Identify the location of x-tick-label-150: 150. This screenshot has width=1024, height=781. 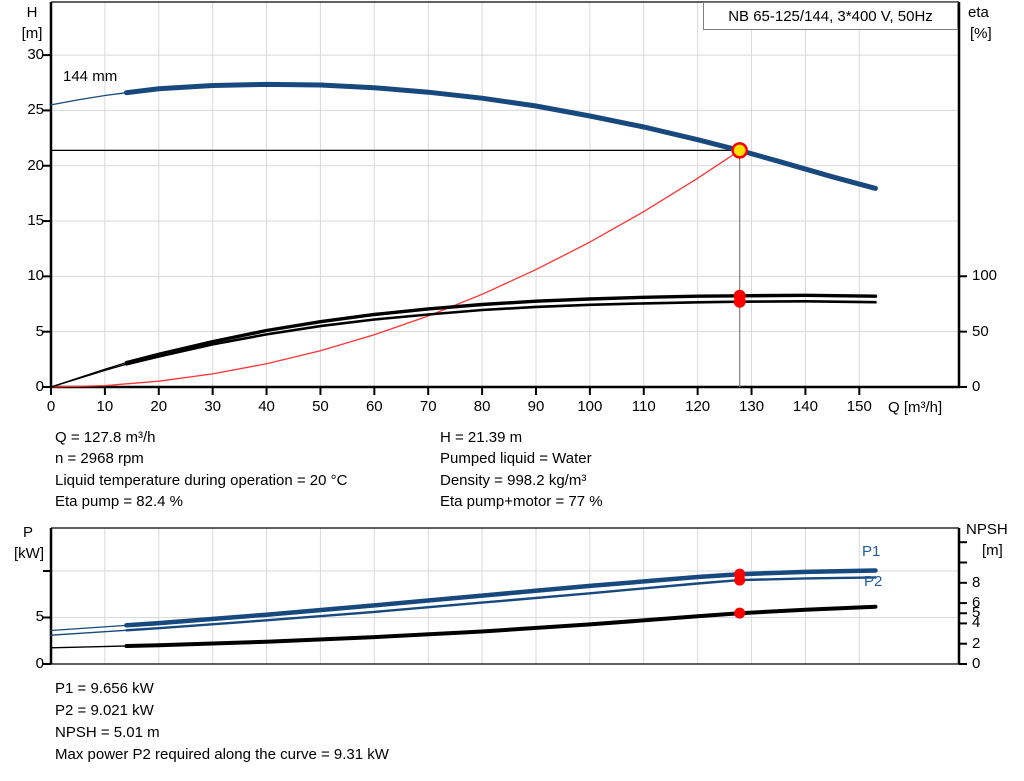
(859, 406).